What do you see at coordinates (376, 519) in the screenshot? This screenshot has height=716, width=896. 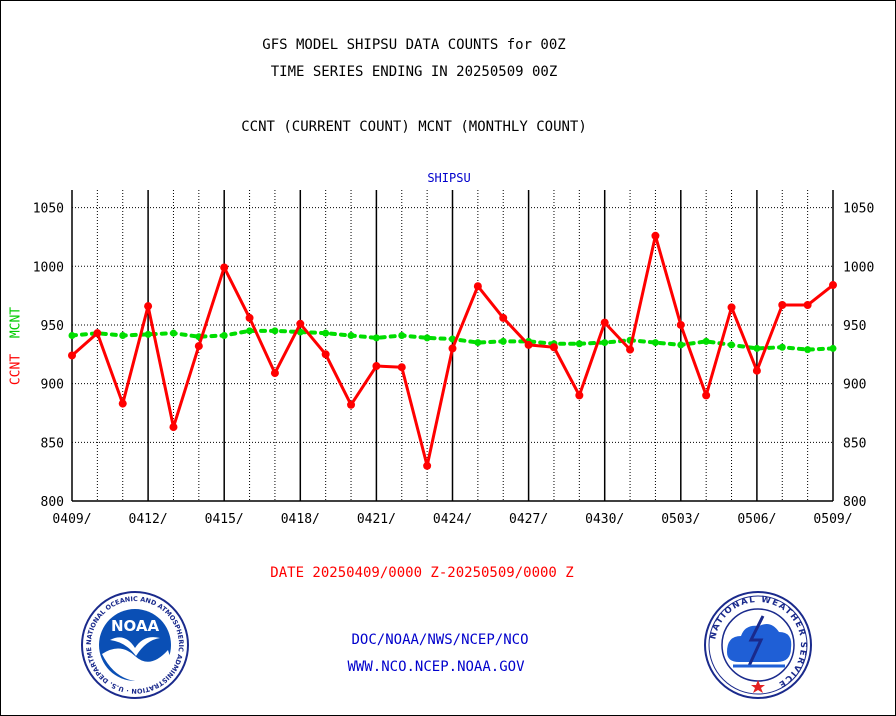 I see `x-tick-label: 0421/` at bounding box center [376, 519].